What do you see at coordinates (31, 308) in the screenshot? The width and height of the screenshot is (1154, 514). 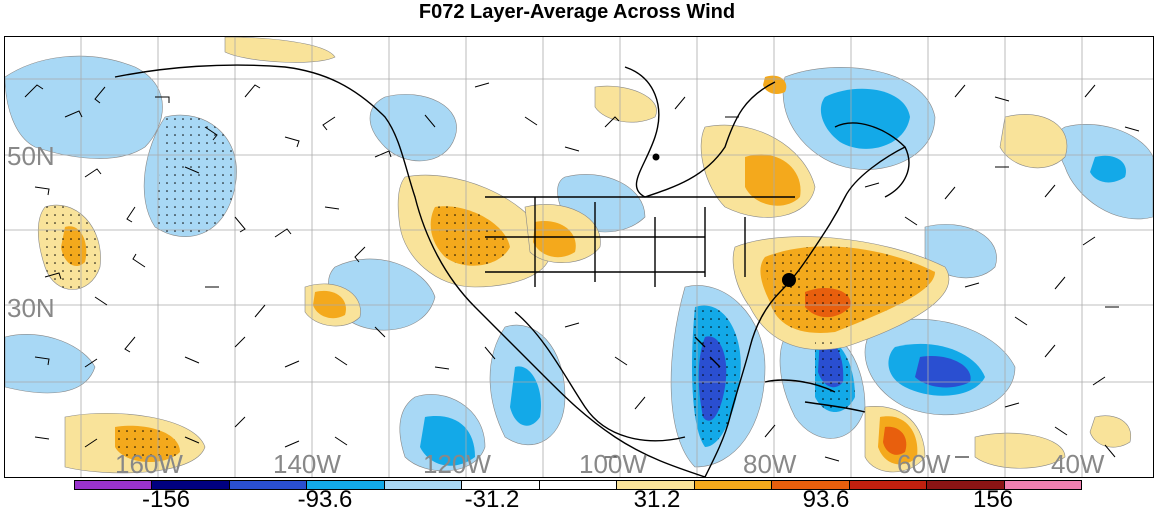 I see `lat-label-30n: 30N` at bounding box center [31, 308].